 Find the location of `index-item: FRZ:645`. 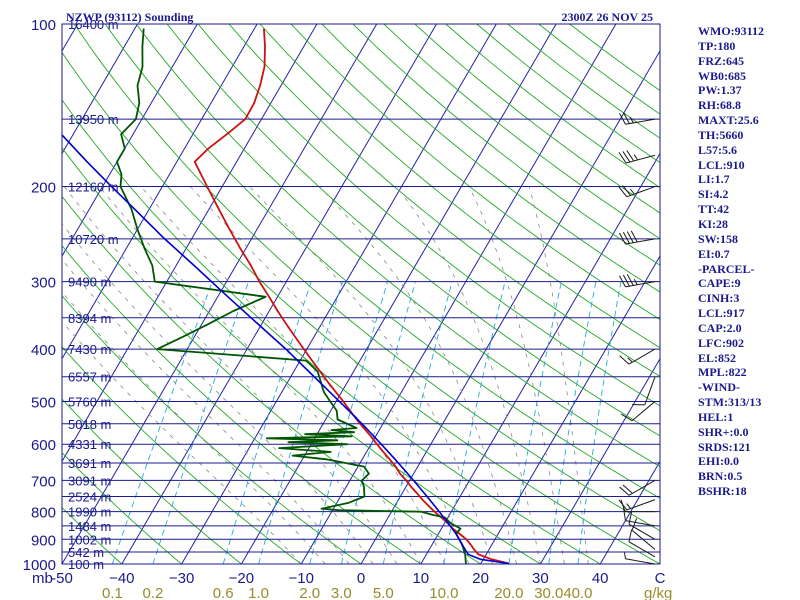

index-item: FRZ:645 is located at coordinates (721, 60).